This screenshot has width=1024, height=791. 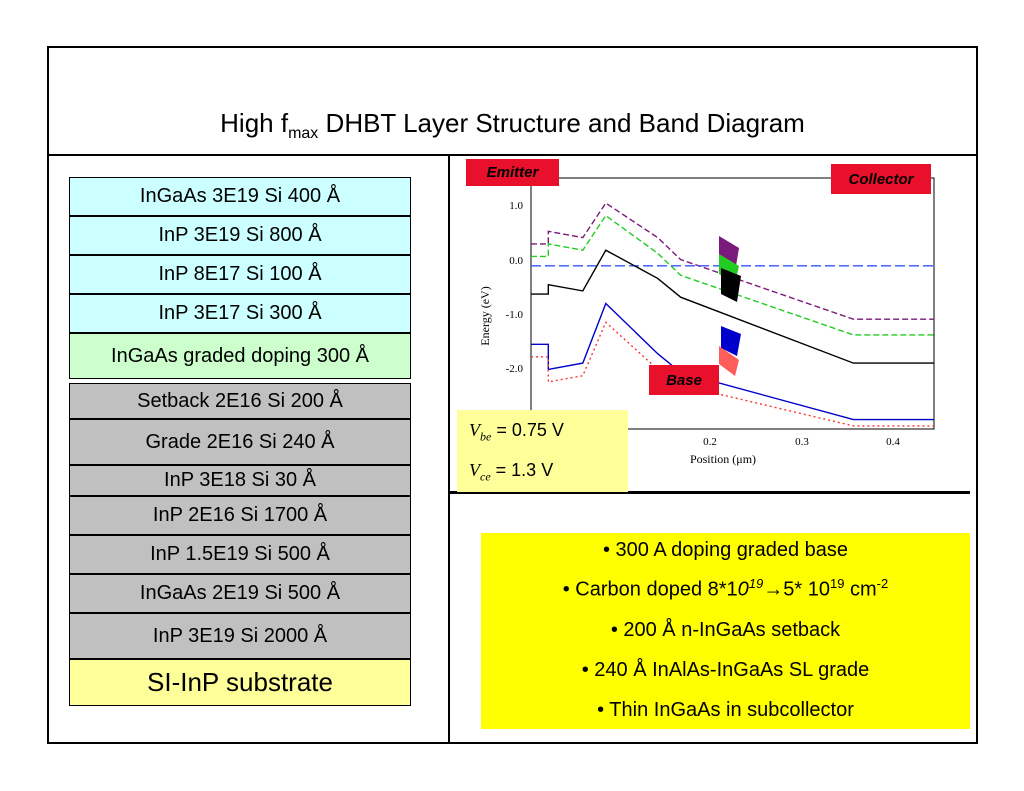 I want to click on layer-2: InP 3E19 Si 800 Å, so click(x=240, y=235).